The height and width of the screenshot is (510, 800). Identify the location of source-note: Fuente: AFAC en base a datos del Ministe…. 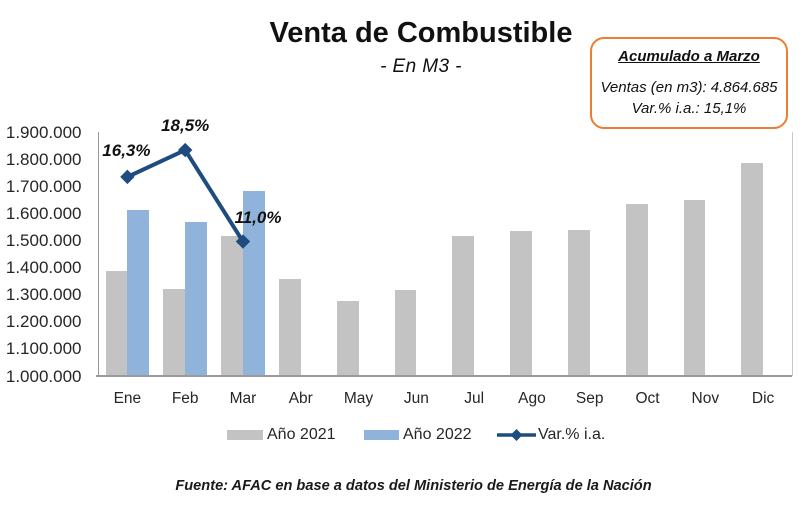
(413, 486).